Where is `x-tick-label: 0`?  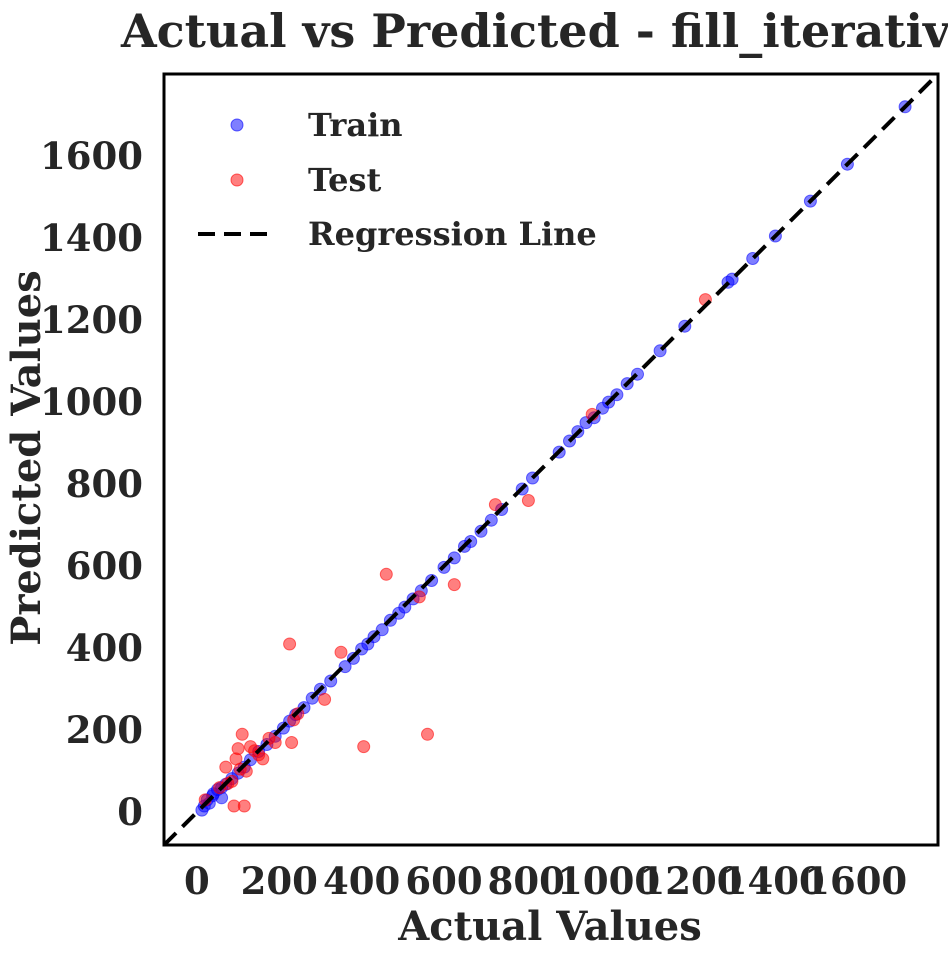
x-tick-label: 0 is located at coordinates (197, 881).